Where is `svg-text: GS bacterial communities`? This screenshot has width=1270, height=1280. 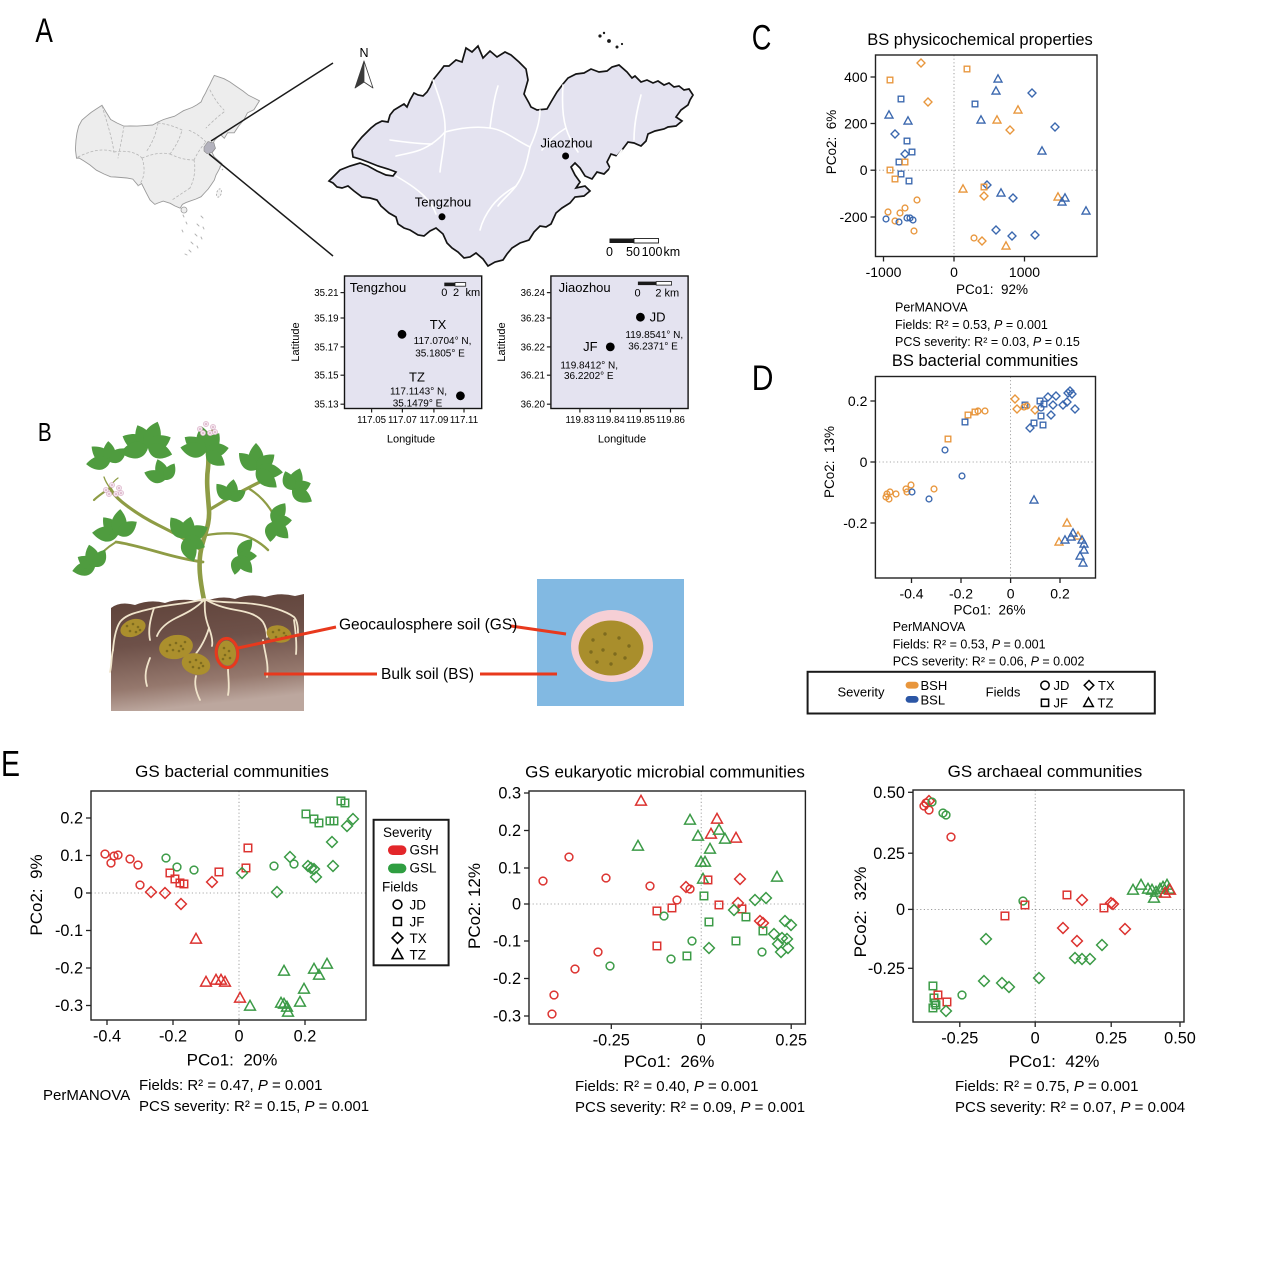 svg-text: GS bacterial communities is located at coordinates (232, 771).